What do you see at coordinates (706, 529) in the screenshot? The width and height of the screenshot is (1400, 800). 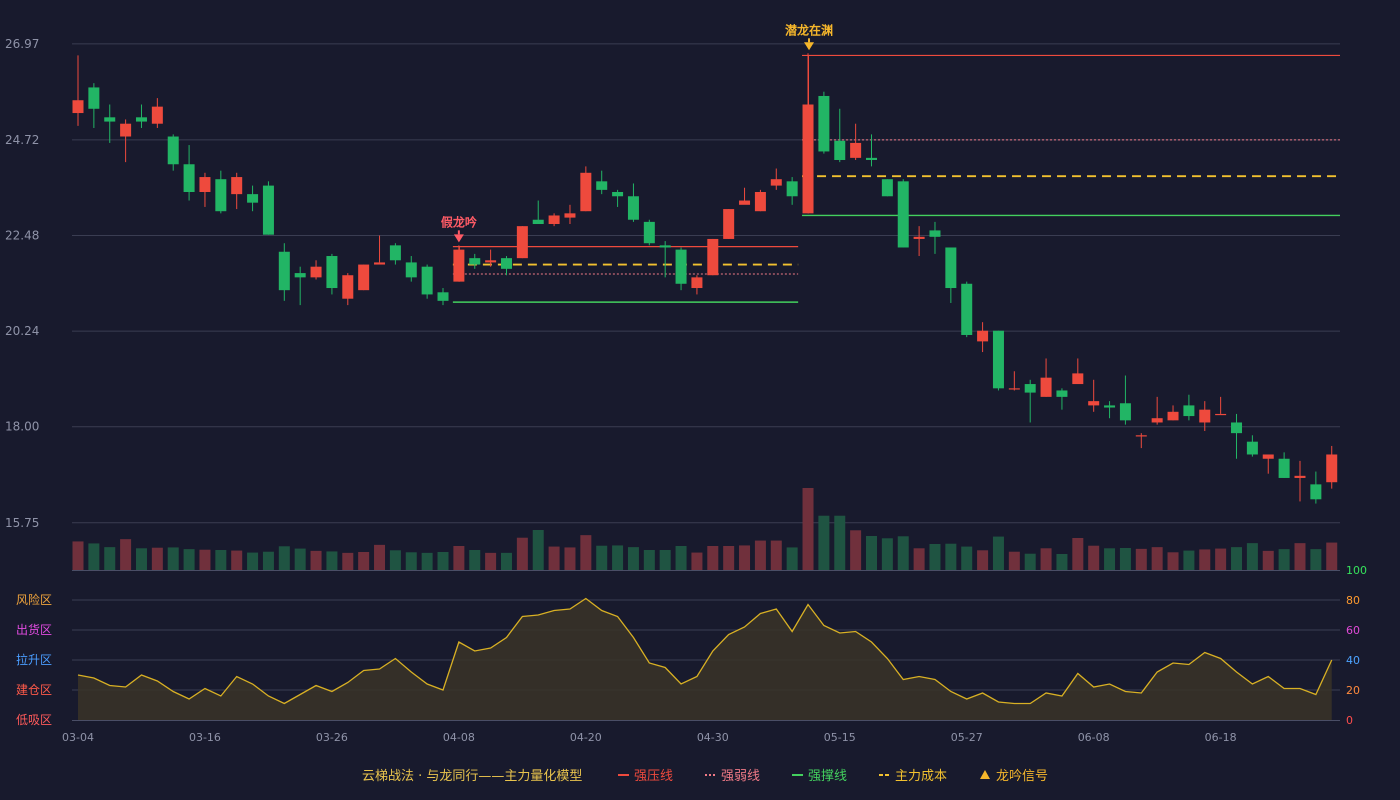 I see `volume-bars` at bounding box center [706, 529].